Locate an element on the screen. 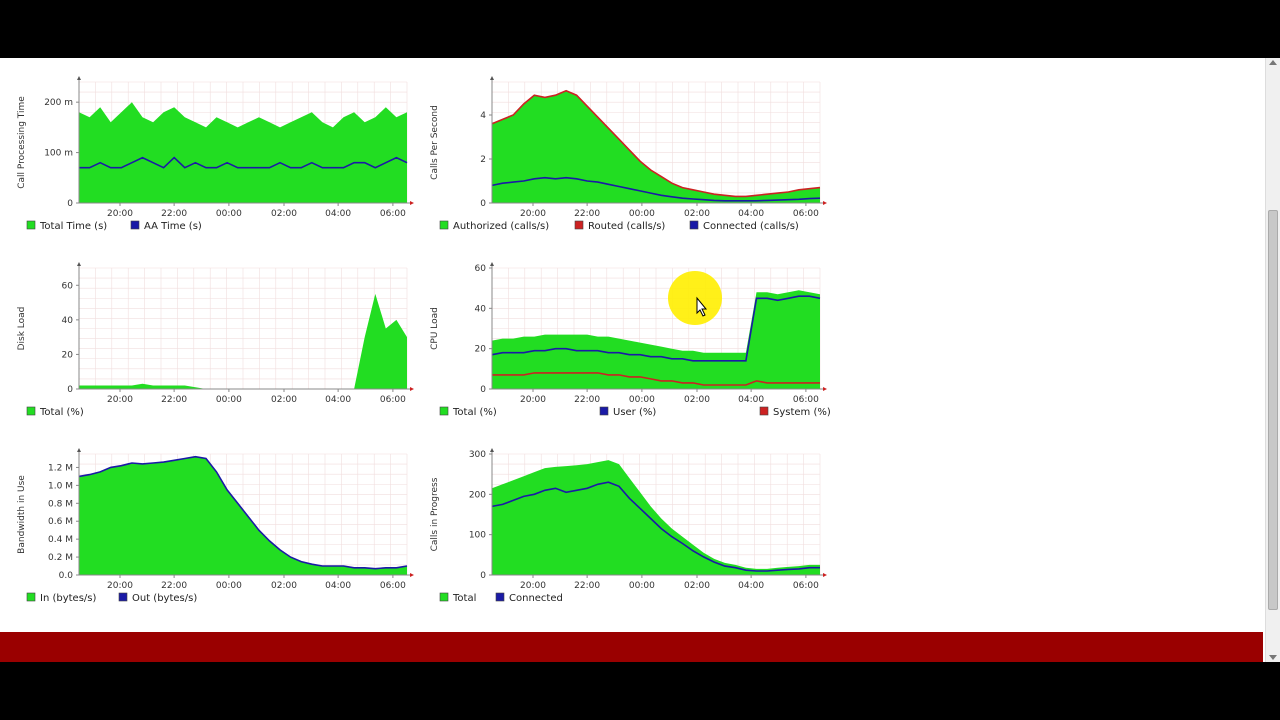 The image size is (1280, 720). y-tick-label: 200 is located at coordinates (477, 495).